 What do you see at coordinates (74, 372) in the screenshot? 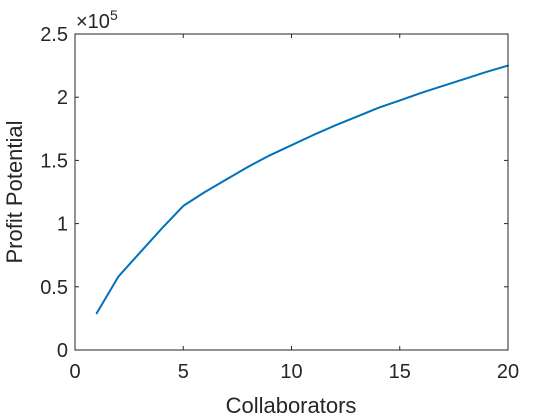
I see `x-tick-label: 0` at bounding box center [74, 372].